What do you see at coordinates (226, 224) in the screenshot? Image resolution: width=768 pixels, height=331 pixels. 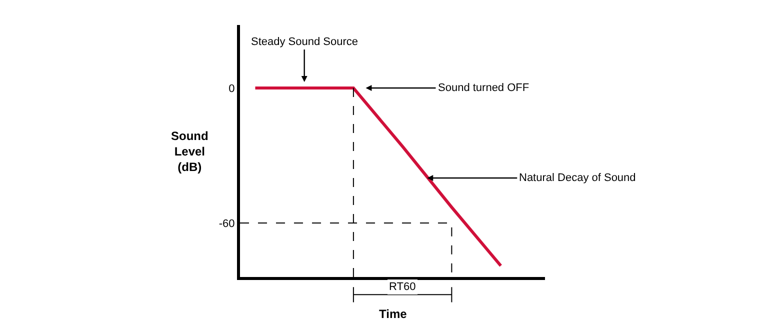 I see `y-tick-label: -60` at bounding box center [226, 224].